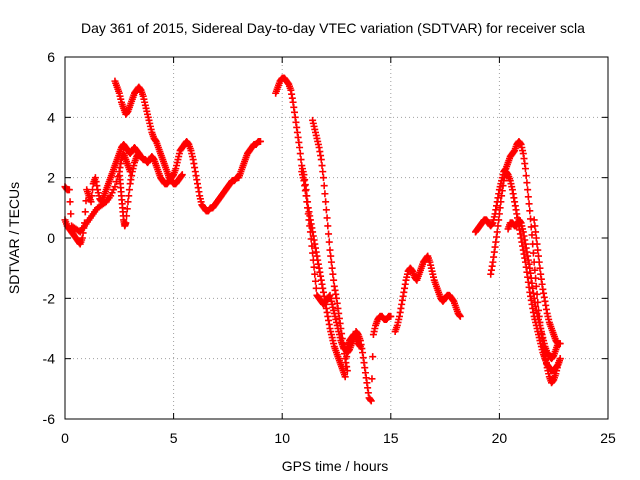 The height and width of the screenshot is (480, 640). Describe the element at coordinates (335, 466) in the screenshot. I see `x-axis-label: GPS time / hours` at that location.